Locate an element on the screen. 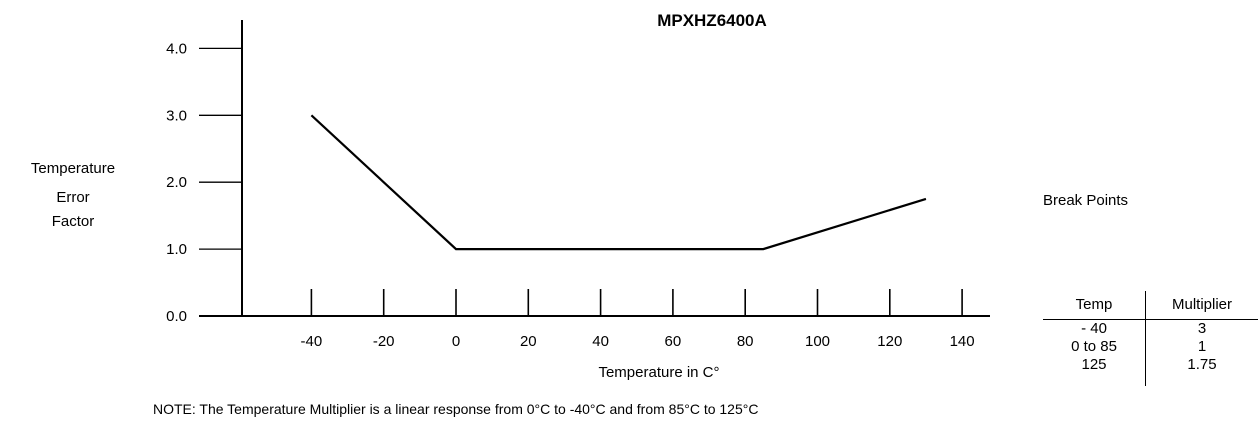 The image size is (1259, 430). chart-title: MPXHZ6400A is located at coordinates (712, 20).